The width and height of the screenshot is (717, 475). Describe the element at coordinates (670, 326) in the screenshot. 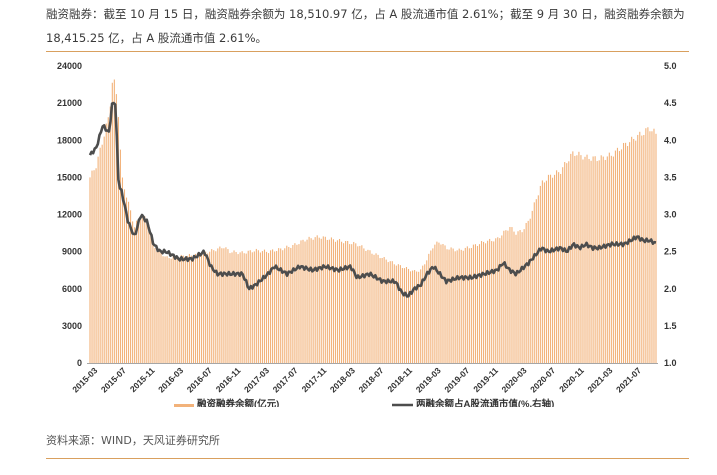

I see `right-tick-label: 1.5` at that location.